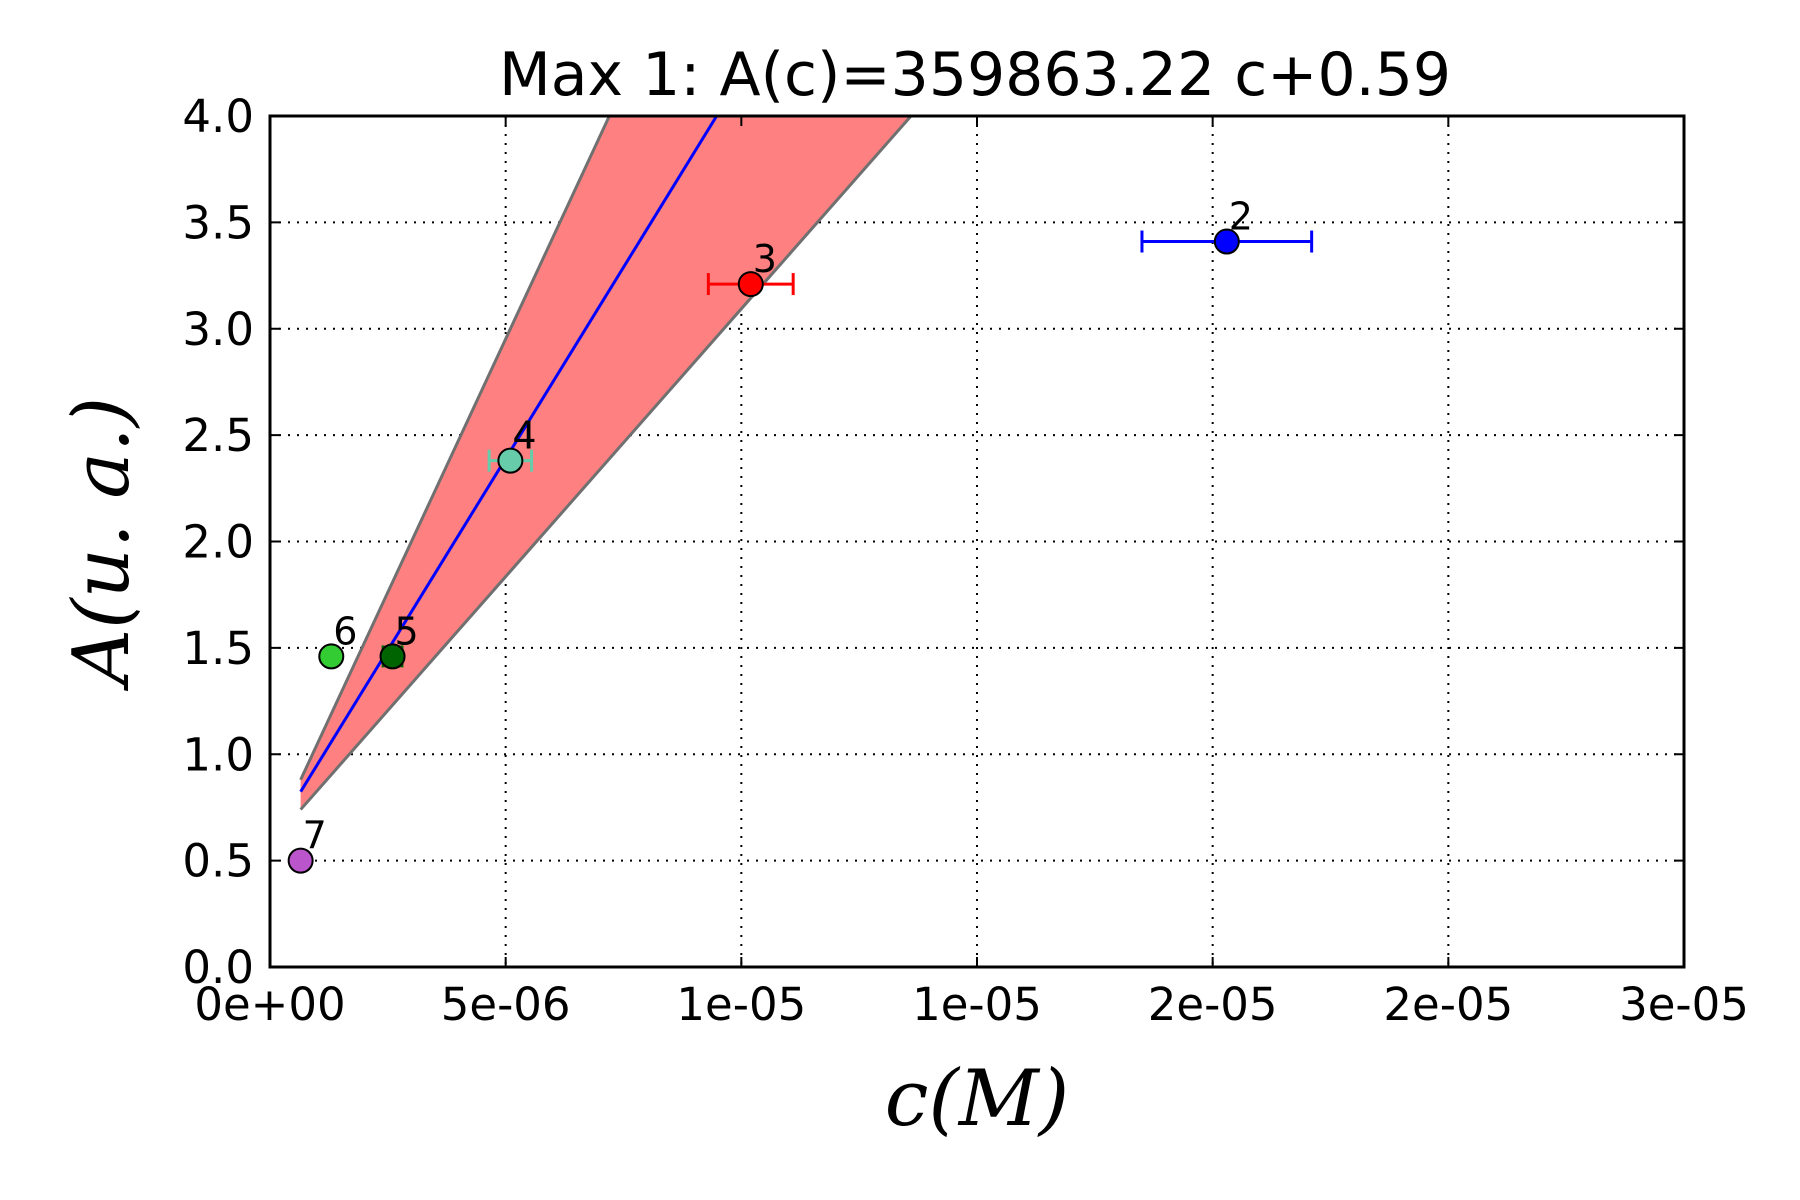 This screenshot has height=1200, width=1800. What do you see at coordinates (1684, 1004) in the screenshot?
I see `x-tick-label: 3e-05` at bounding box center [1684, 1004].